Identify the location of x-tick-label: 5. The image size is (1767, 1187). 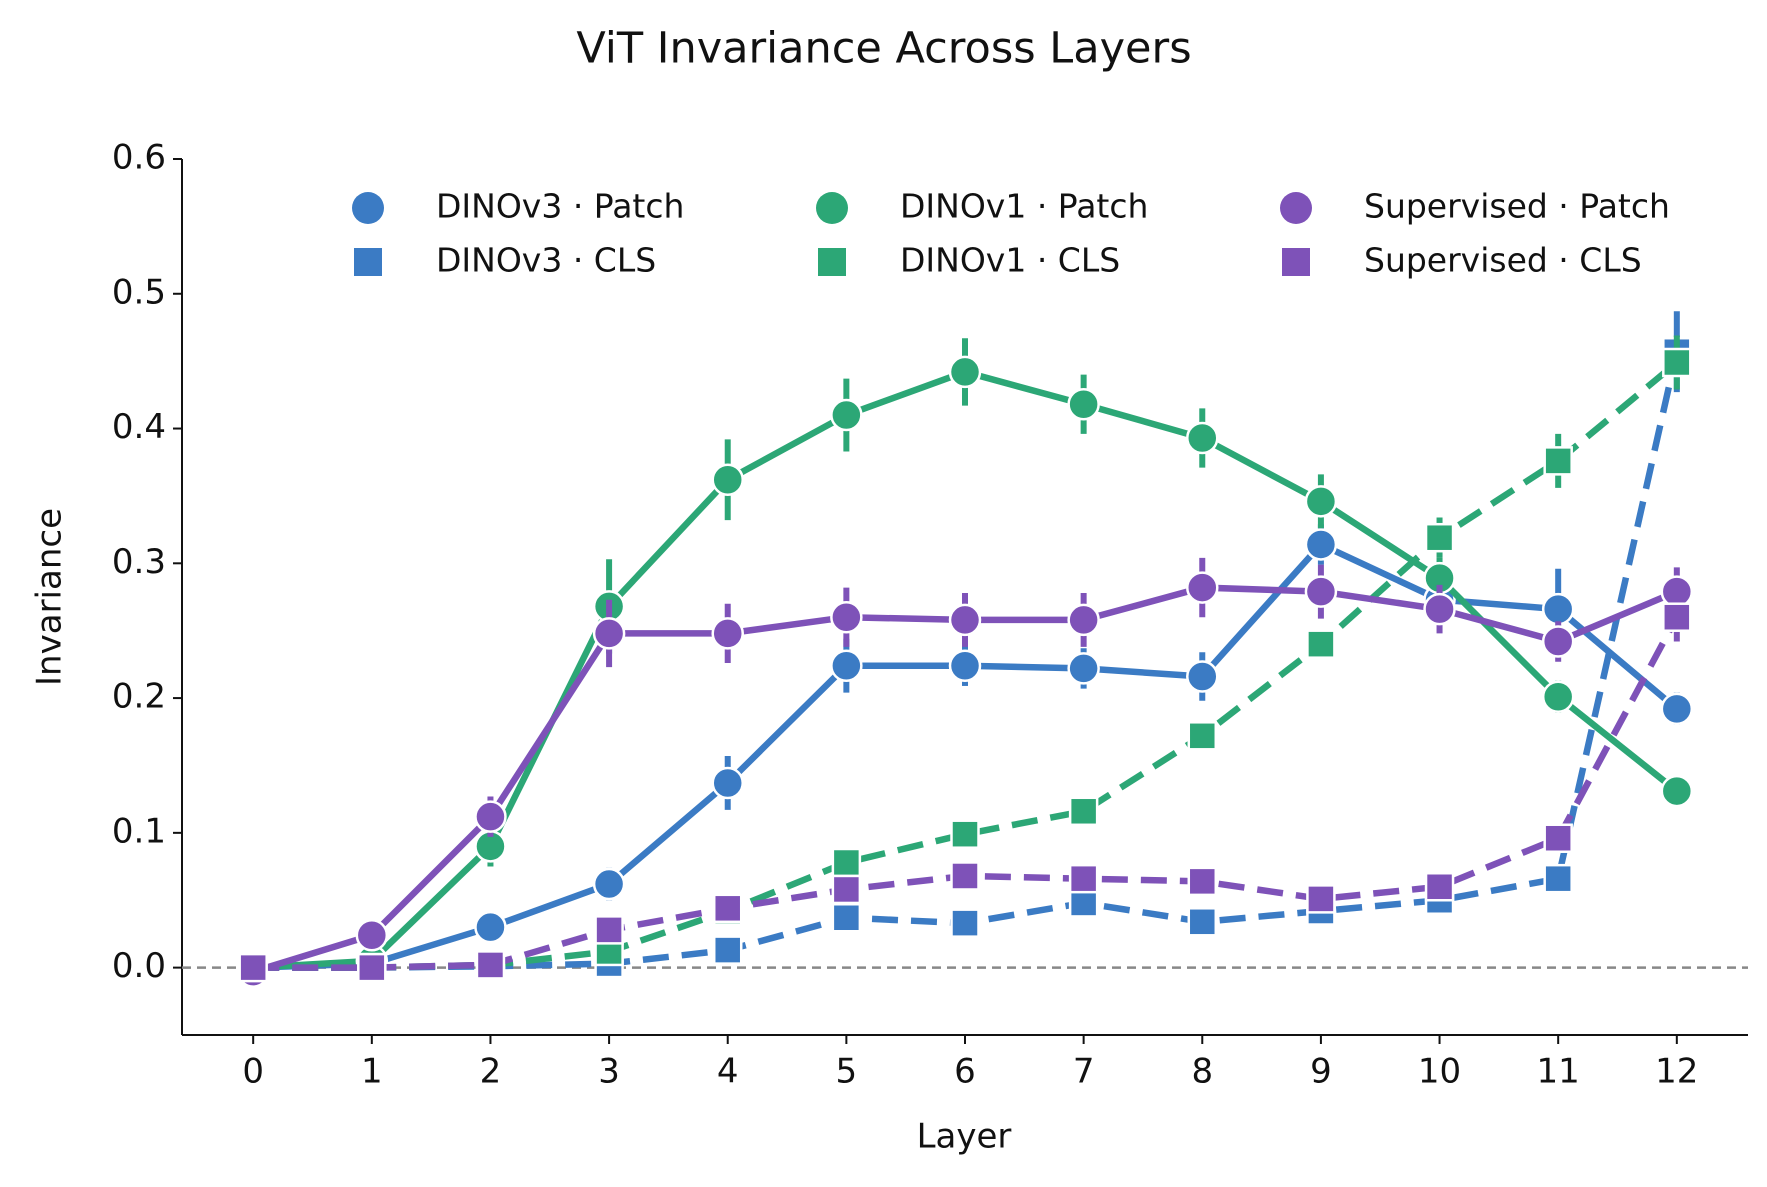
(847, 1072).